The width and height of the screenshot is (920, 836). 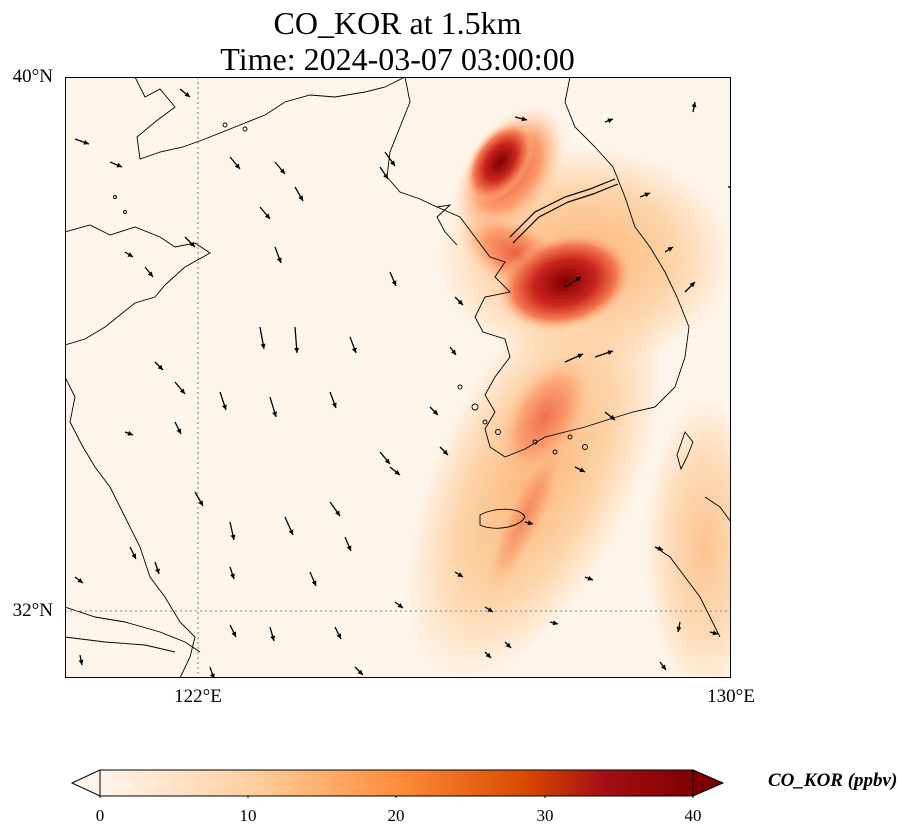 I want to click on map-subtitle-time: Time: 2024-03-07 03:00:00, so click(x=397, y=59).